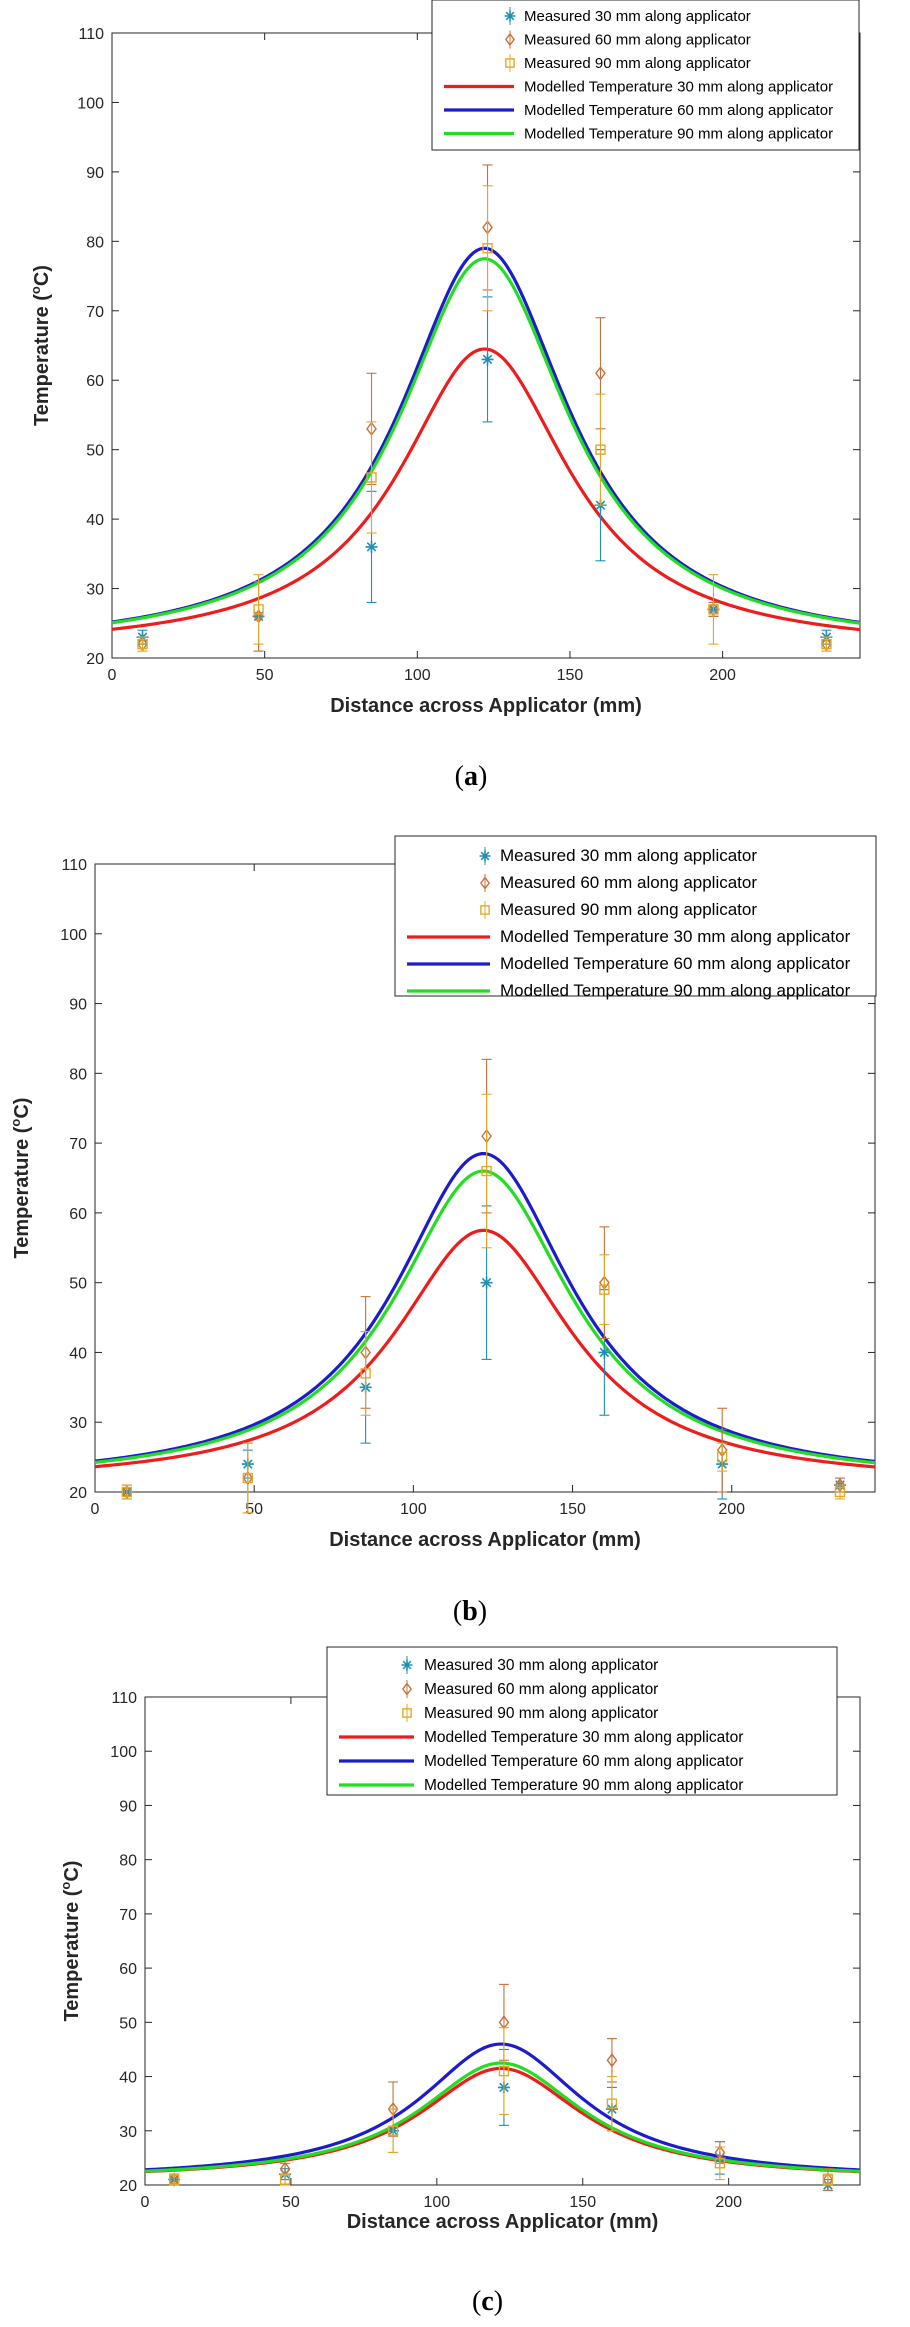  I want to click on y-axis-label-superscript: o, so click(65, 1886).